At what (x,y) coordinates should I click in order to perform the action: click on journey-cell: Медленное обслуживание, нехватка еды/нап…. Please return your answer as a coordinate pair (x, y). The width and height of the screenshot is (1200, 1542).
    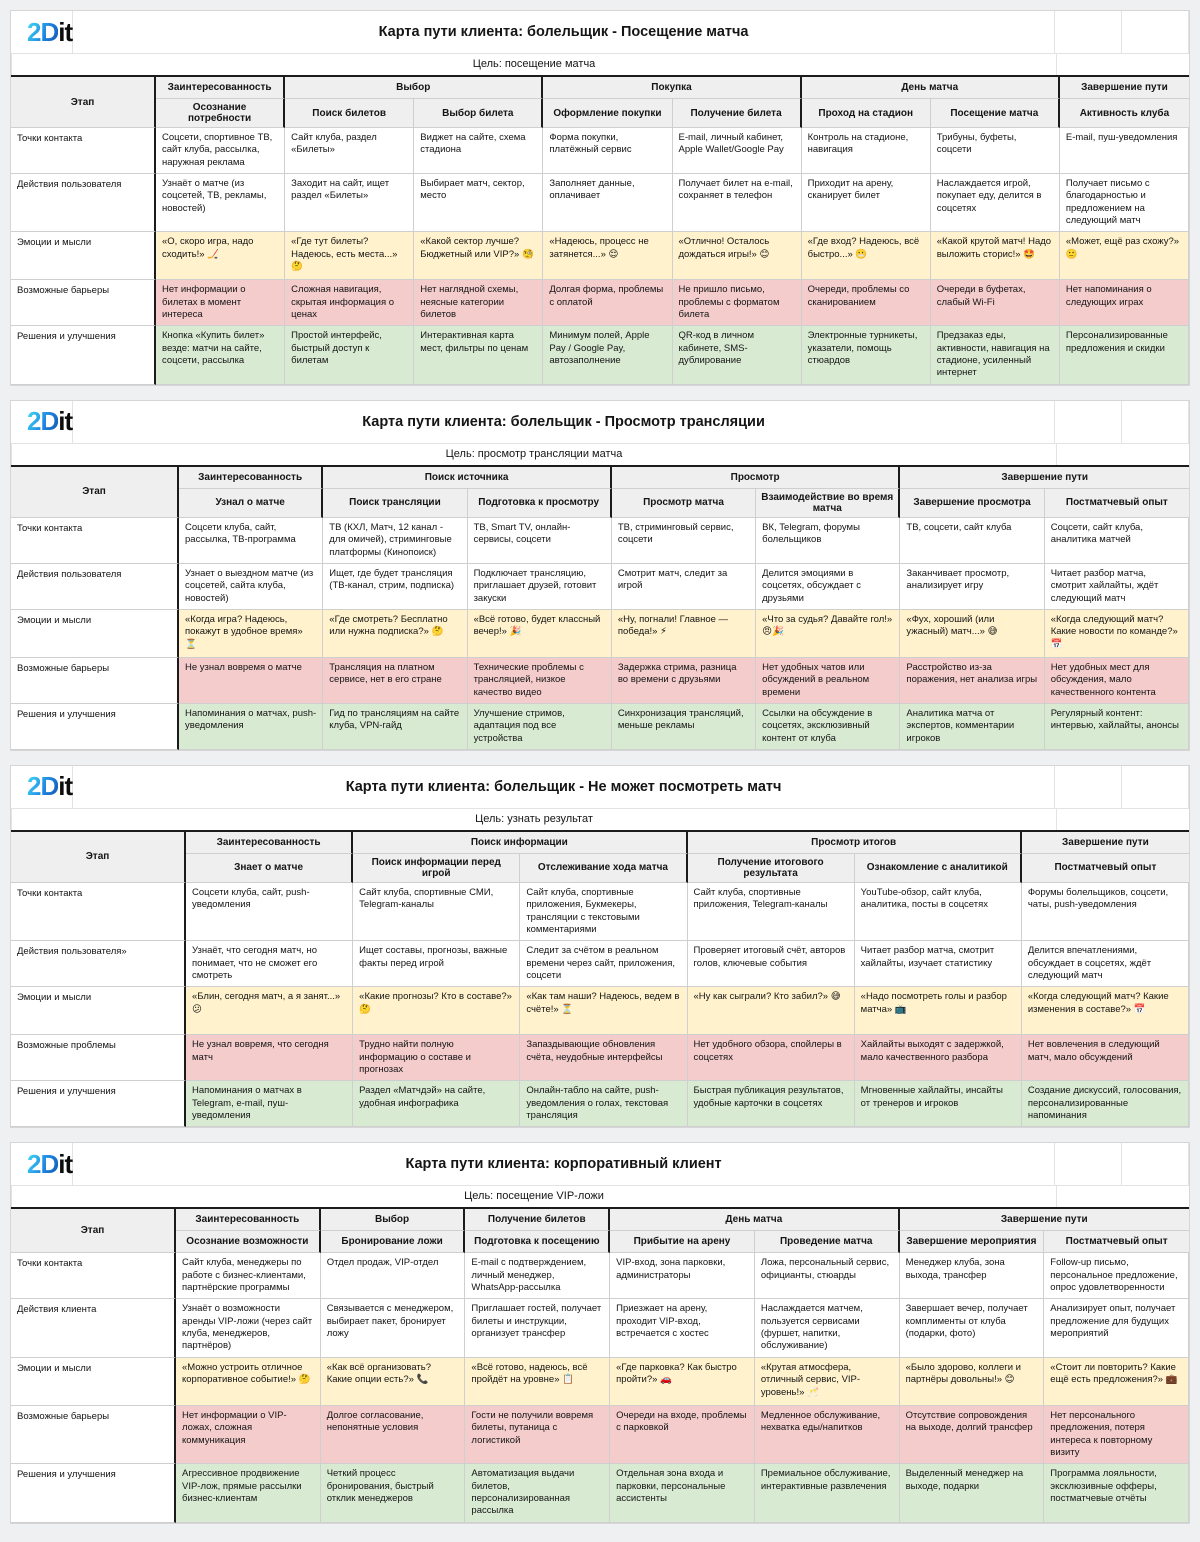
    Looking at the image, I should click on (827, 1435).